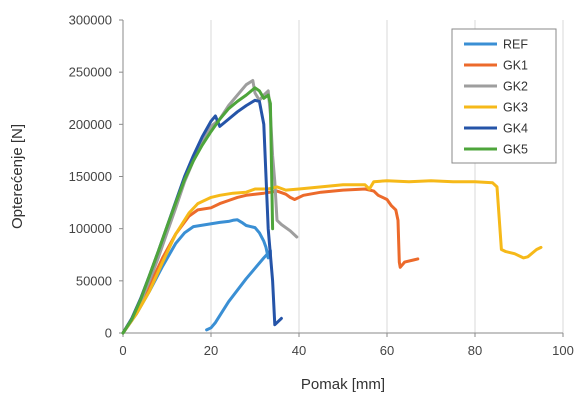  Describe the element at coordinates (108, 333) in the screenshot. I see `y-tick-label: 0` at that location.